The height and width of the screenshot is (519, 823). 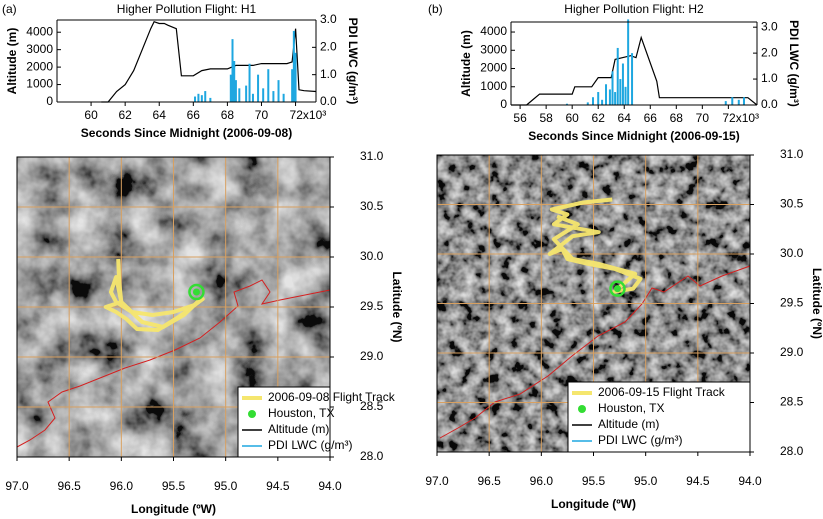 What do you see at coordinates (633, 136) in the screenshot?
I see `x-axis-title: Seconds Since Midnight (2006-09-15)` at bounding box center [633, 136].